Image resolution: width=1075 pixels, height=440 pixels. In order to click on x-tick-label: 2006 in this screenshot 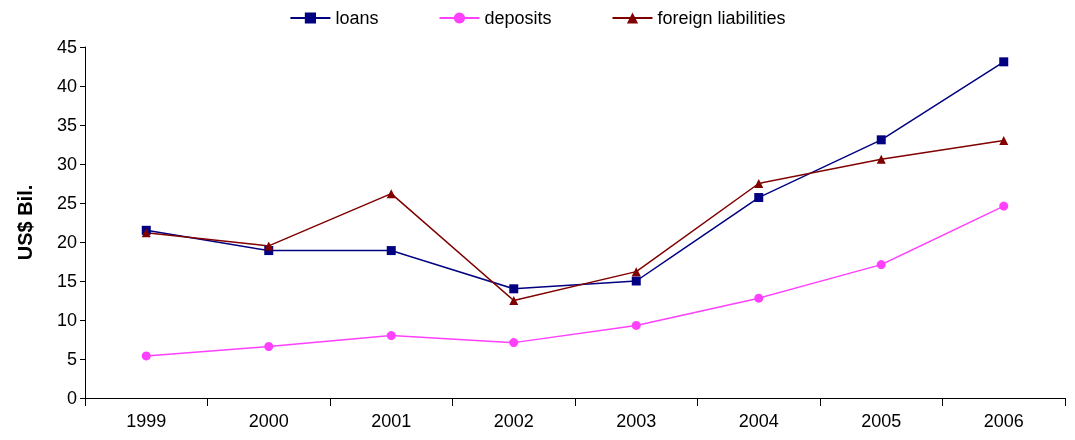, I will do `click(1003, 421)`.